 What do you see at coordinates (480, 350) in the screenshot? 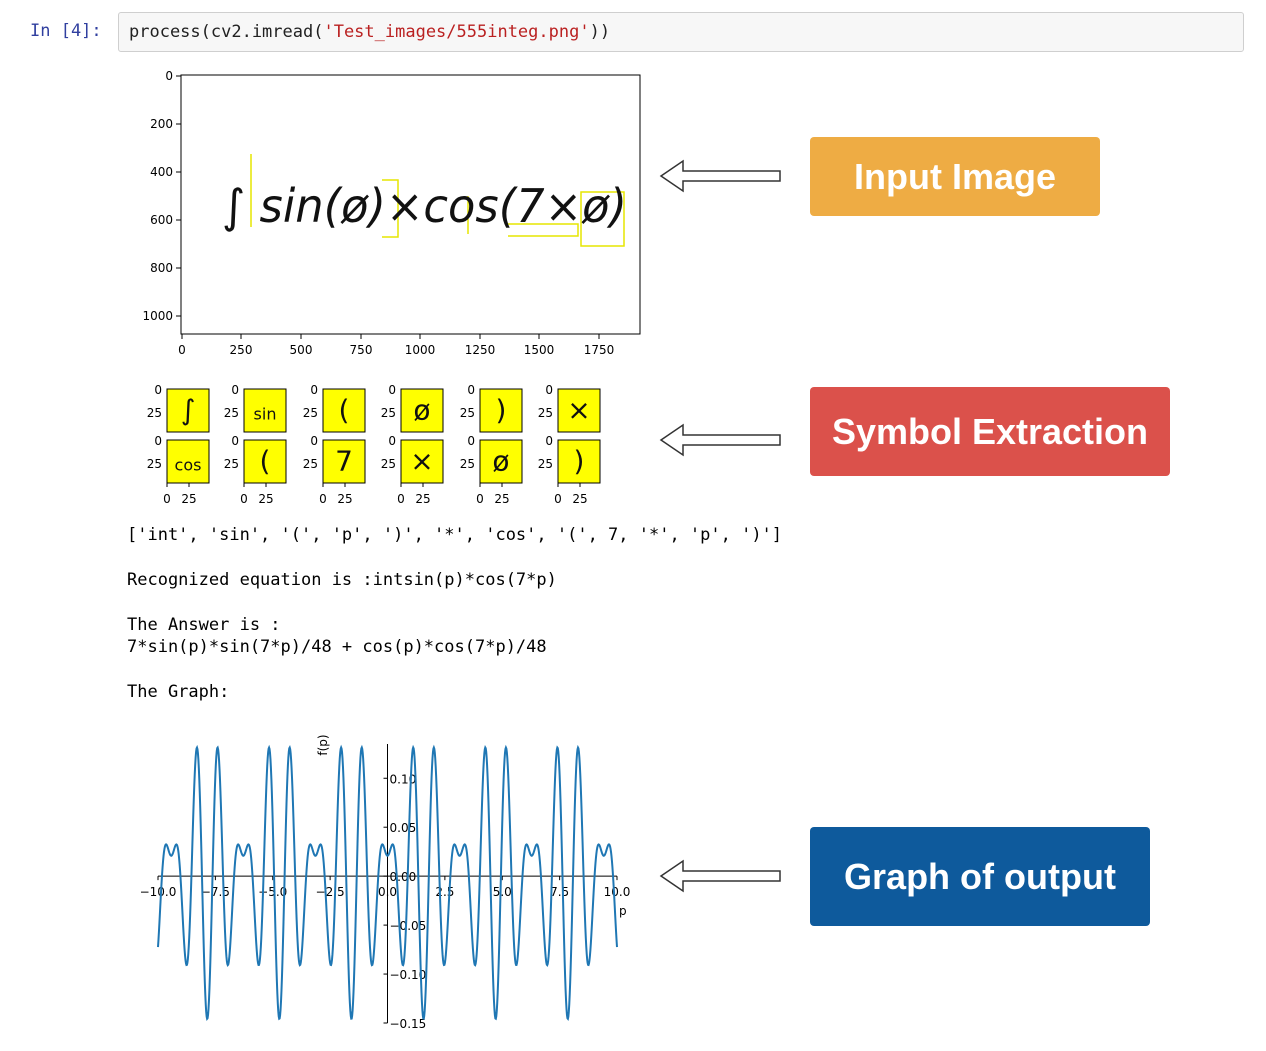
I see `x-tick-label: 1250` at bounding box center [480, 350].